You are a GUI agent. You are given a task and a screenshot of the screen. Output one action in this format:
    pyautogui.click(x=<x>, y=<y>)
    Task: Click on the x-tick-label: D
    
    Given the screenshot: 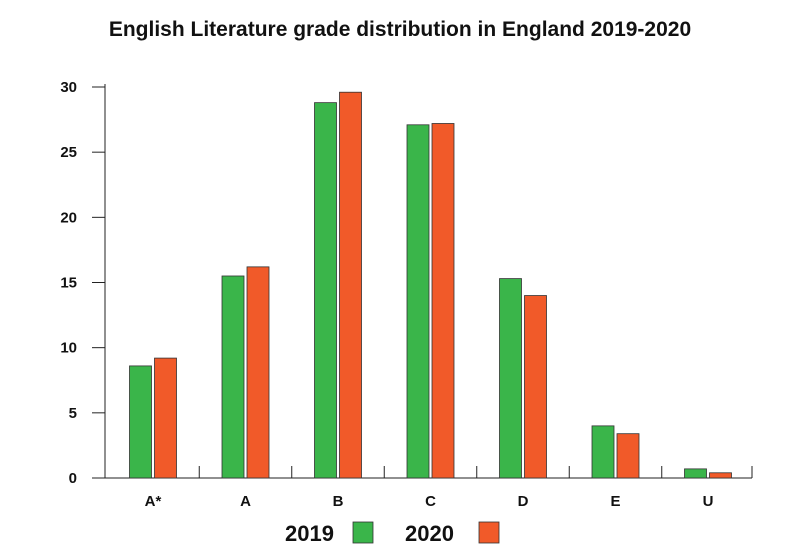 What is the action you would take?
    pyautogui.click(x=523, y=501)
    